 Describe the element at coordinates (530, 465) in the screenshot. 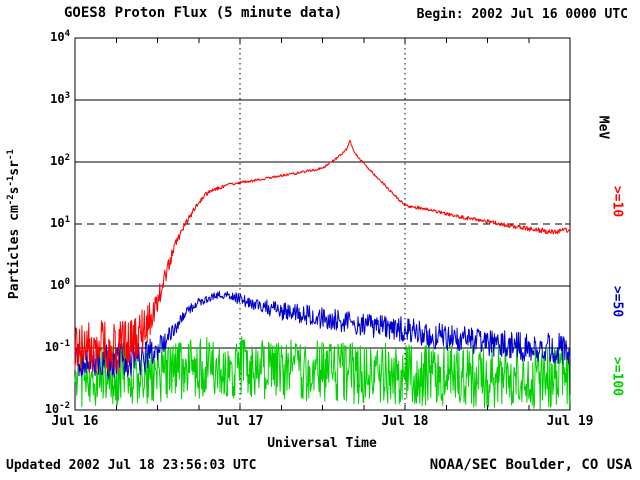

I see `credit-label: NOAA/SEC Boulder, CO USA` at that location.